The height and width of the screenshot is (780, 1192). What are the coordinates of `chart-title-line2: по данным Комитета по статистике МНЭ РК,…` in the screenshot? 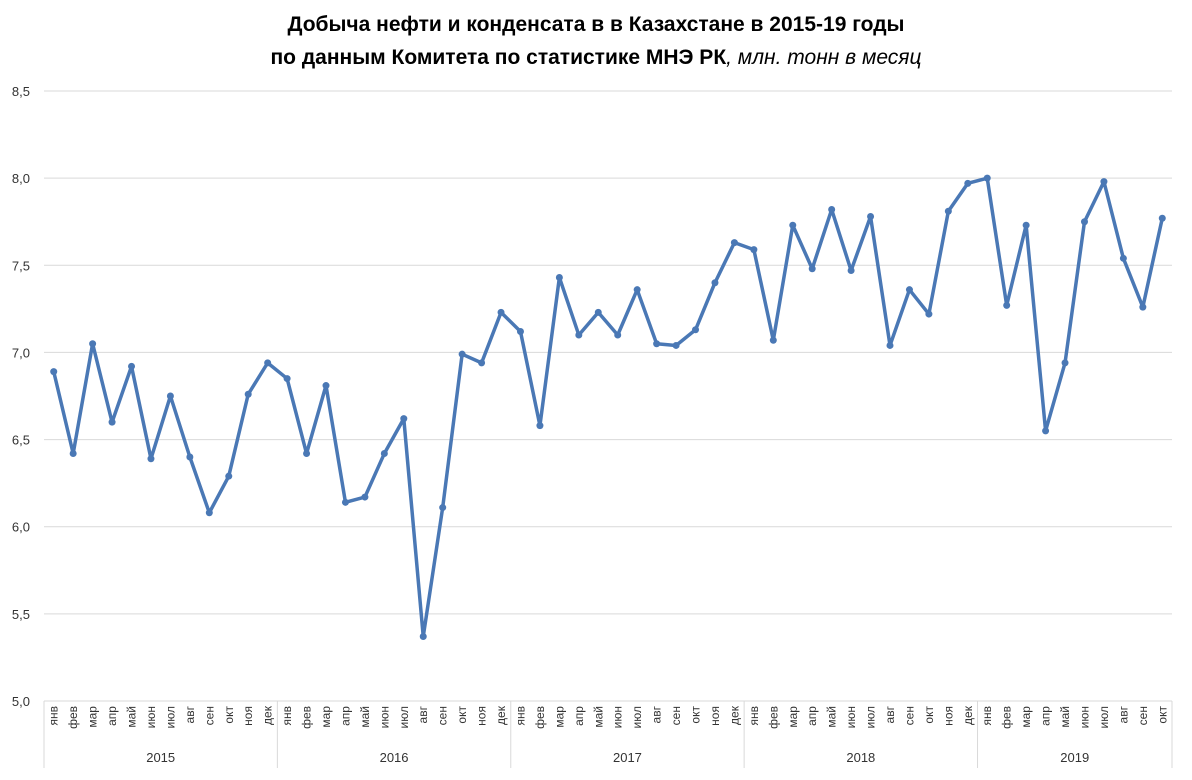 It's located at (595, 57).